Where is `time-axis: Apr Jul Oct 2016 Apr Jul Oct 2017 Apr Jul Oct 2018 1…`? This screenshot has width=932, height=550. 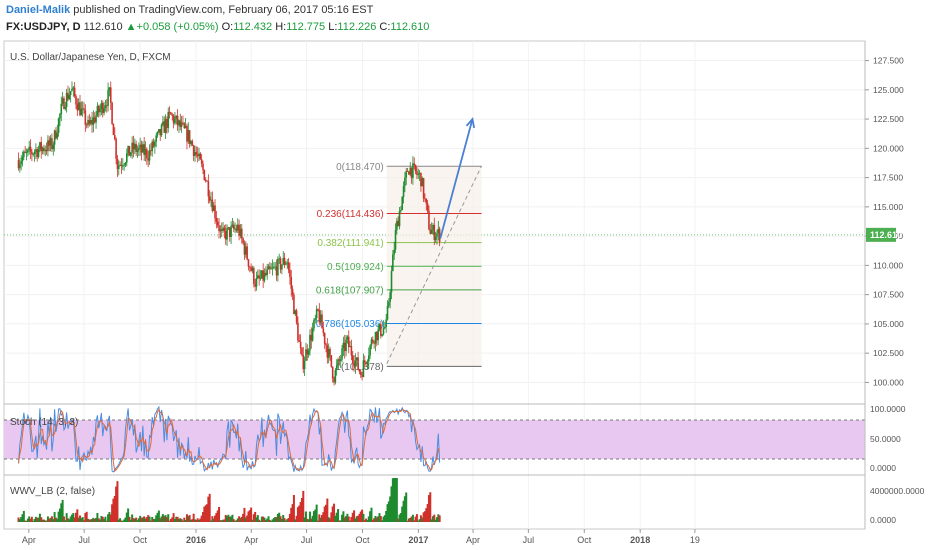 time-axis: Apr Jul Oct 2016 Apr Jul Oct 2017 Apr Jul Oct 2018 1… is located at coordinates (361, 537).